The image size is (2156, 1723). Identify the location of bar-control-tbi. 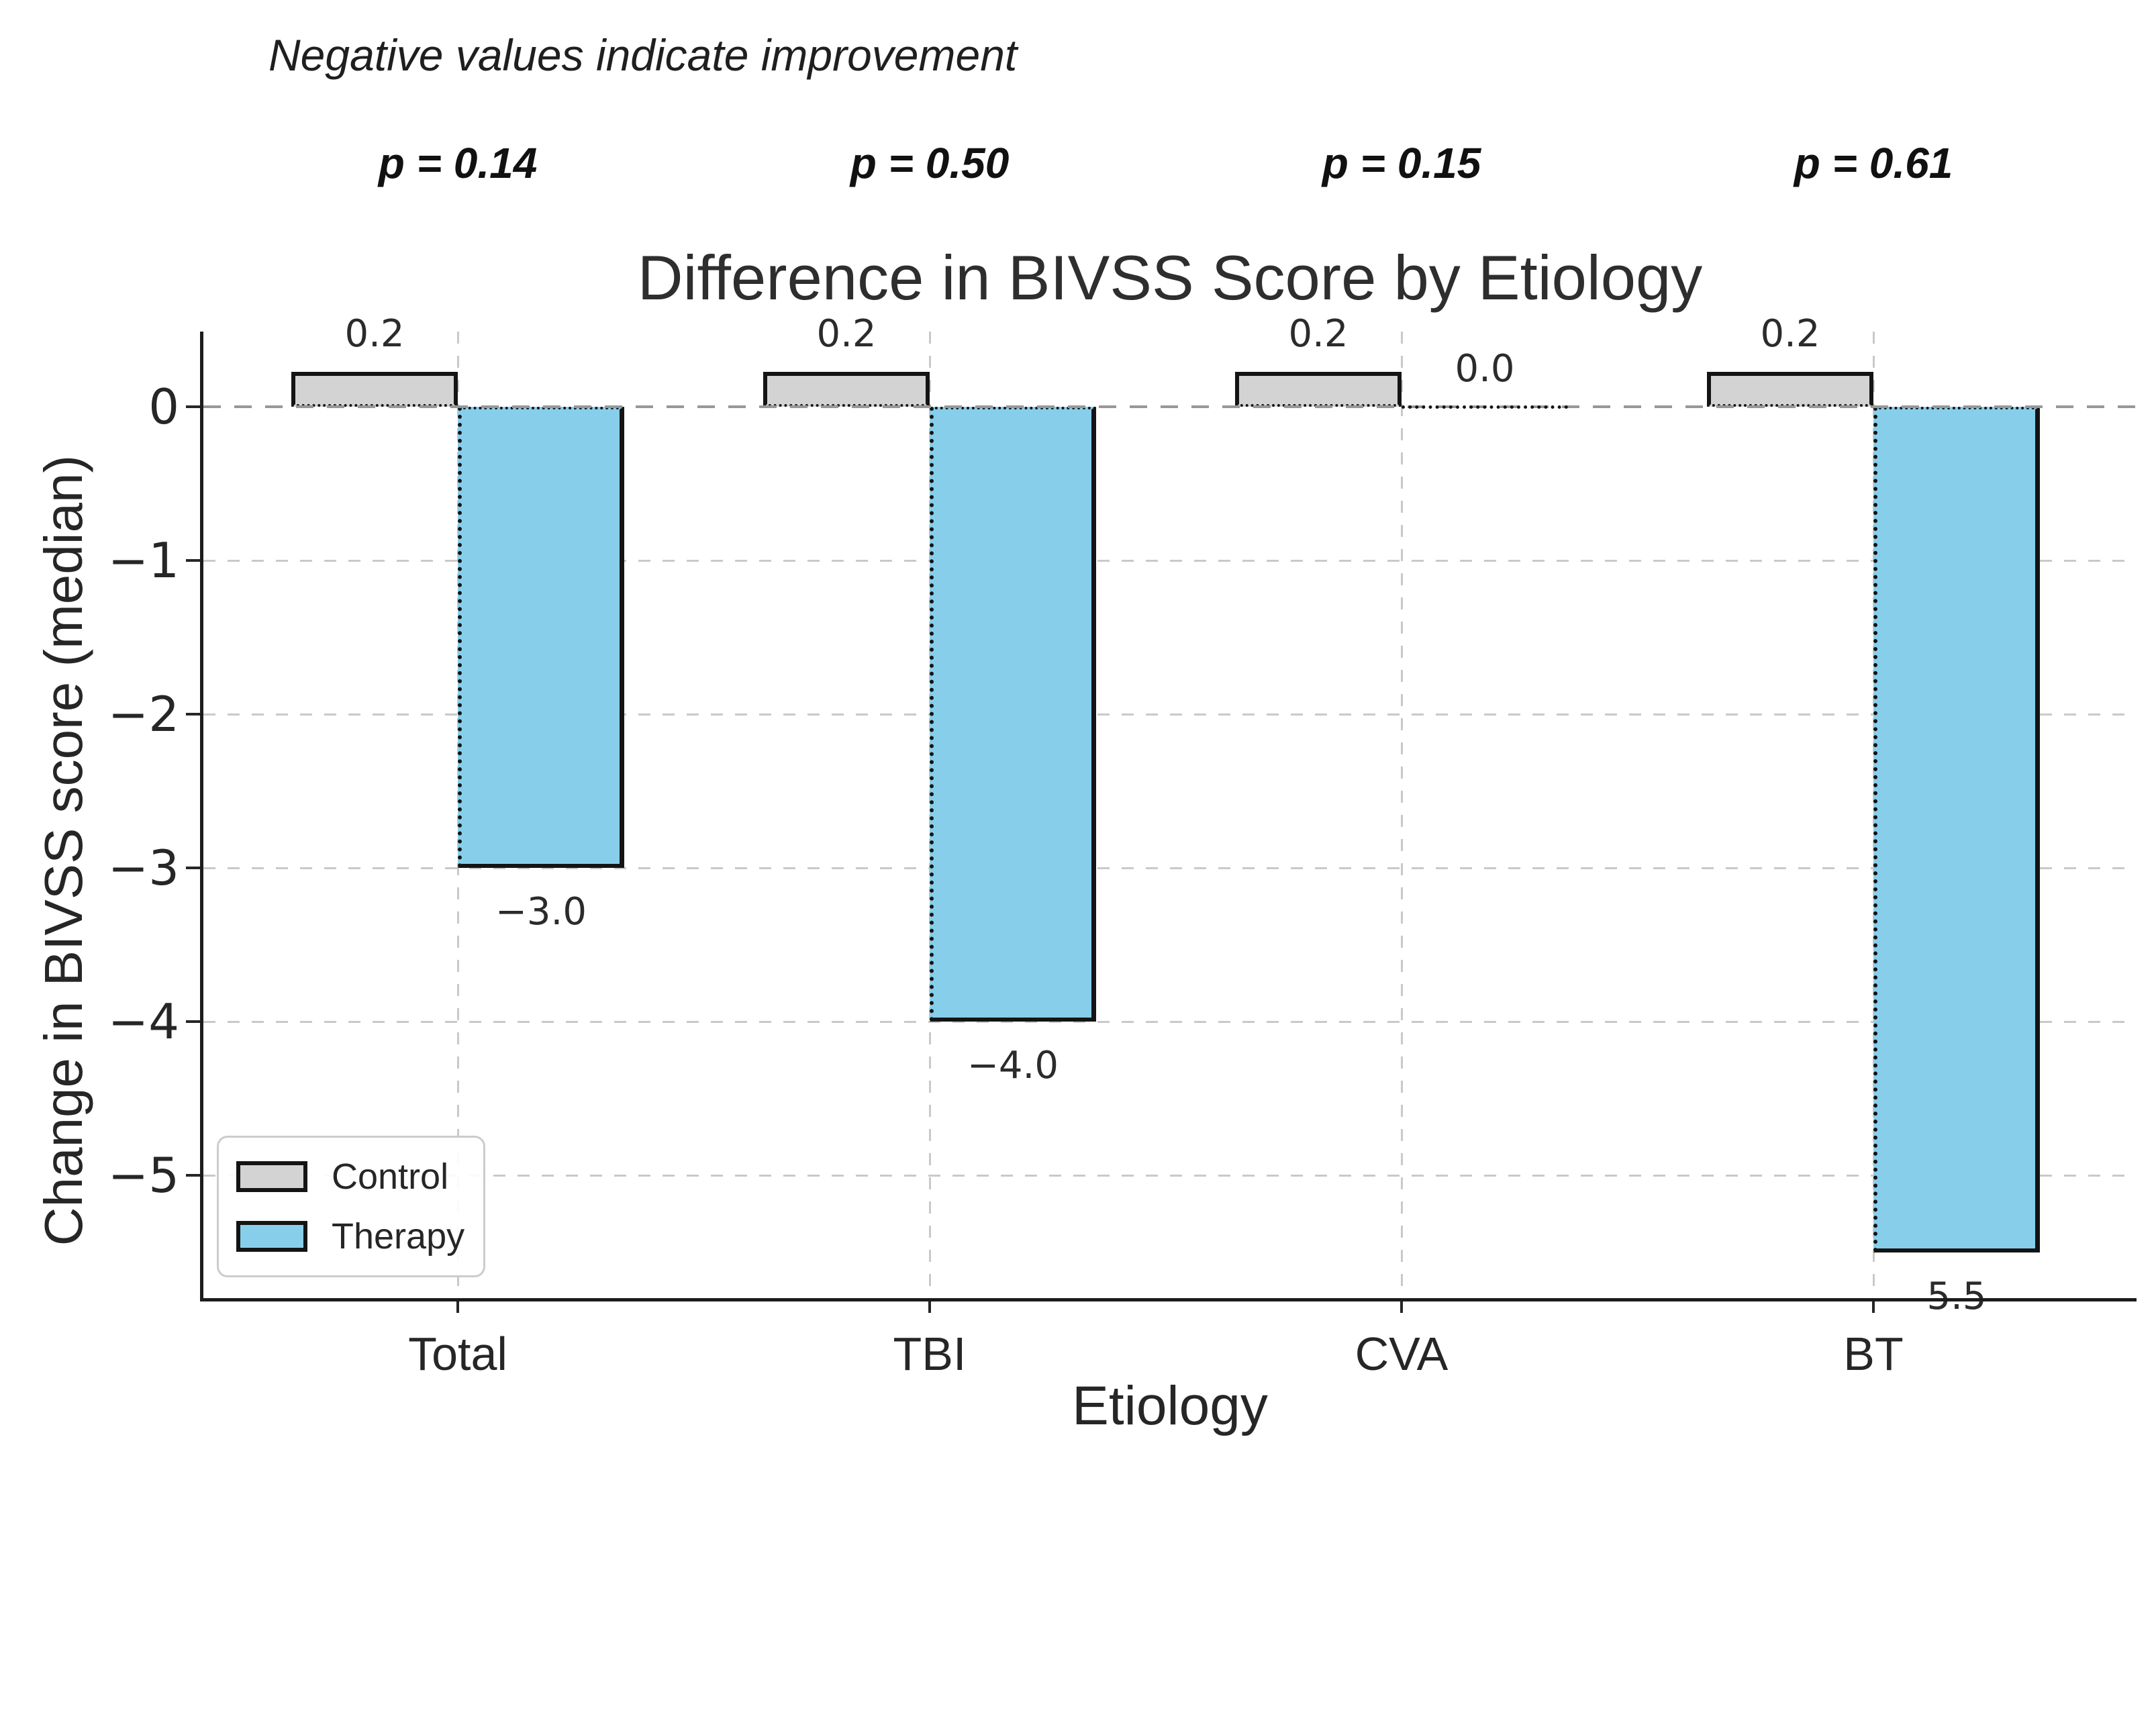
(847, 389).